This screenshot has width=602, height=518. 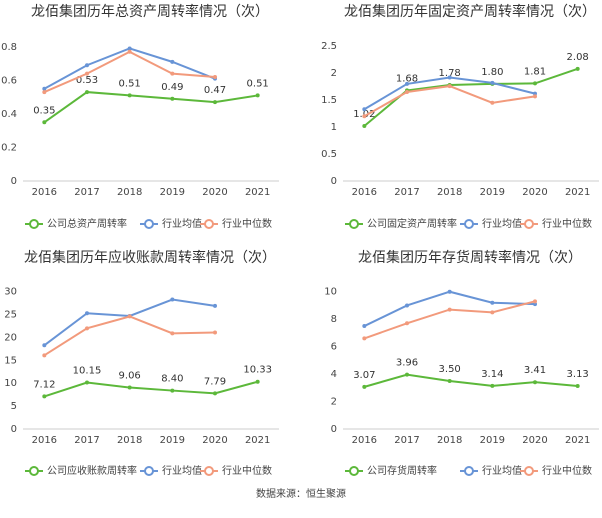 What do you see at coordinates (10, 315) in the screenshot?
I see `y-tick-label: 25` at bounding box center [10, 315].